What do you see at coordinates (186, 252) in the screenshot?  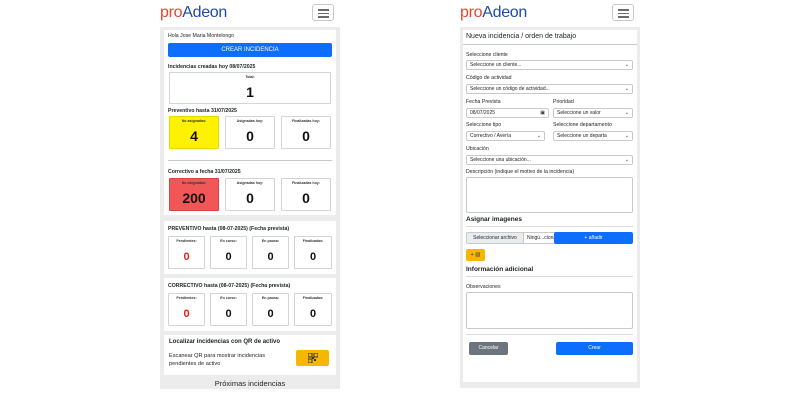 I see `prev-pending-box: Pendientes: 0` at bounding box center [186, 252].